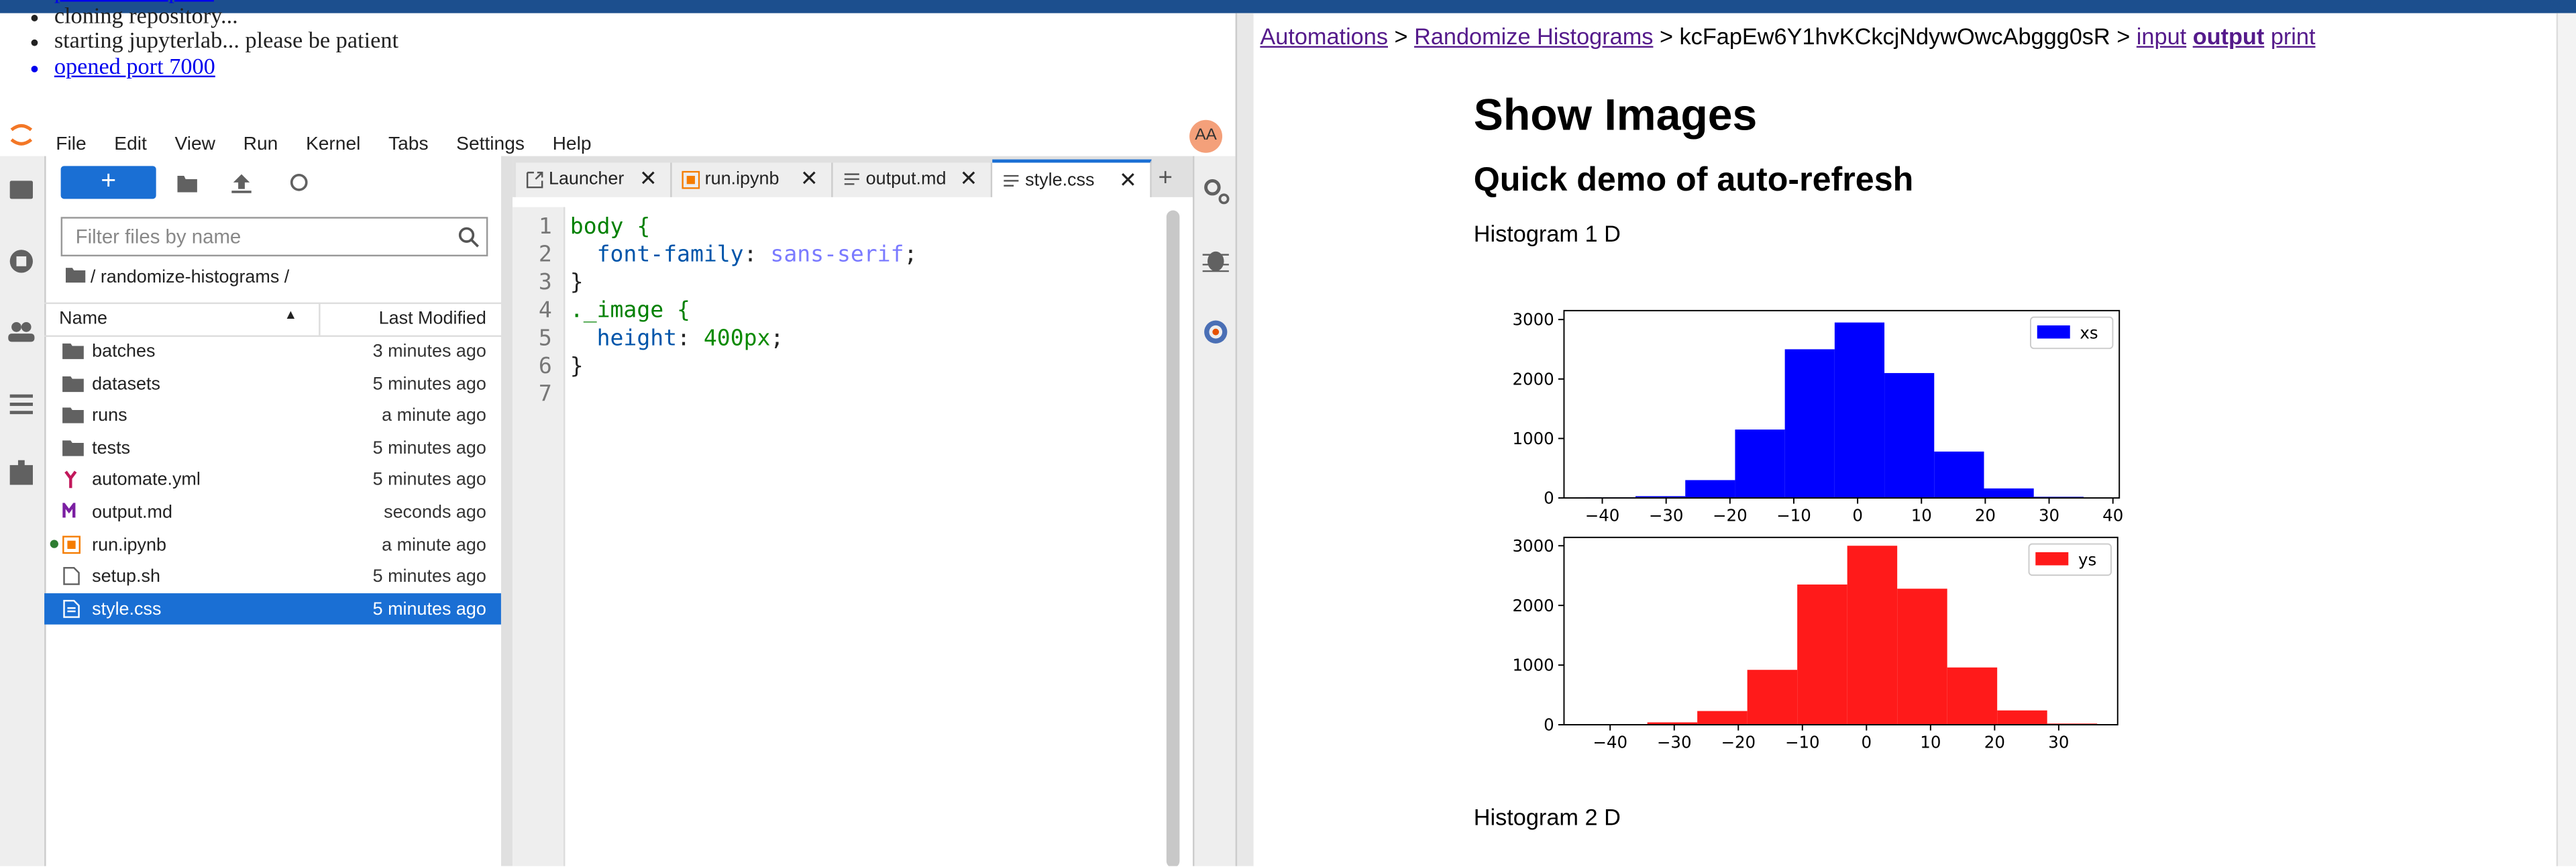 The width and height of the screenshot is (2576, 867). Describe the element at coordinates (130, 144) in the screenshot. I see `menu-item: Edit` at that location.